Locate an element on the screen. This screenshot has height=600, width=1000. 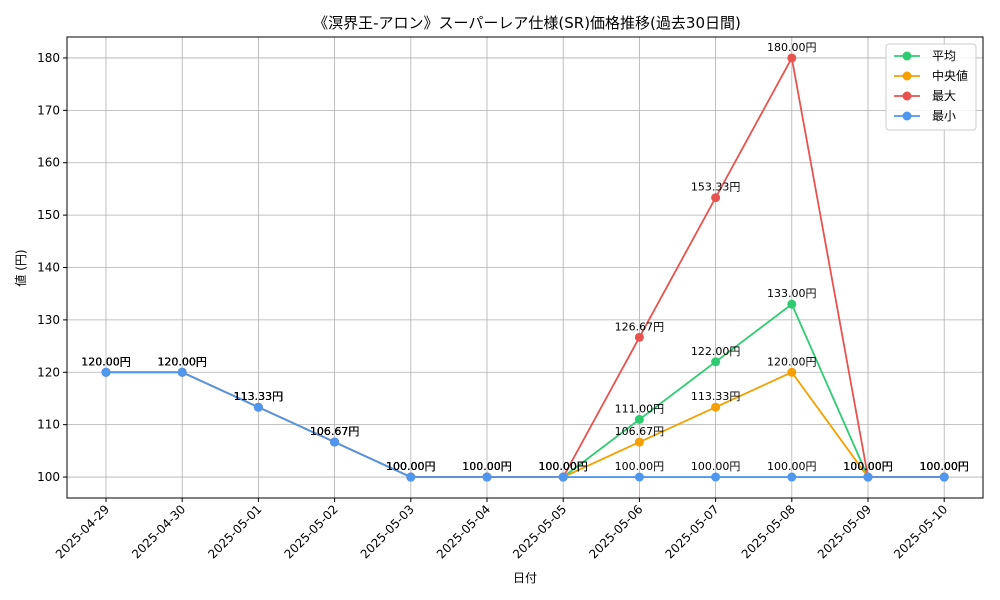
legend-item: 中央値 is located at coordinates (931, 75).